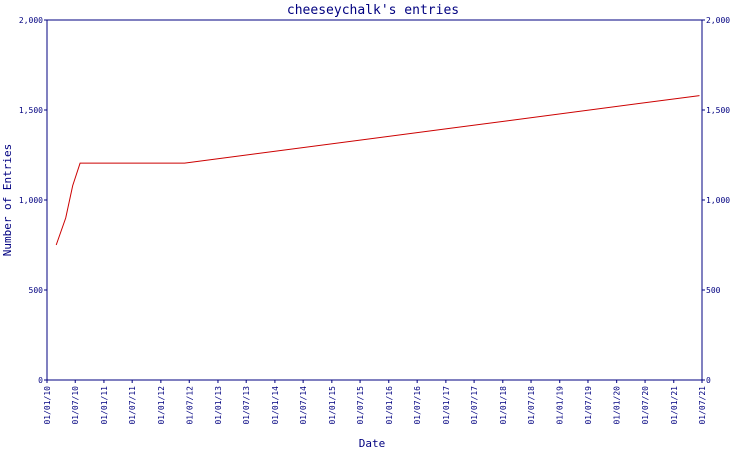 Image resolution: width=750 pixels, height=450 pixels. I want to click on y-tick-label-left: 1,500, so click(31, 110).